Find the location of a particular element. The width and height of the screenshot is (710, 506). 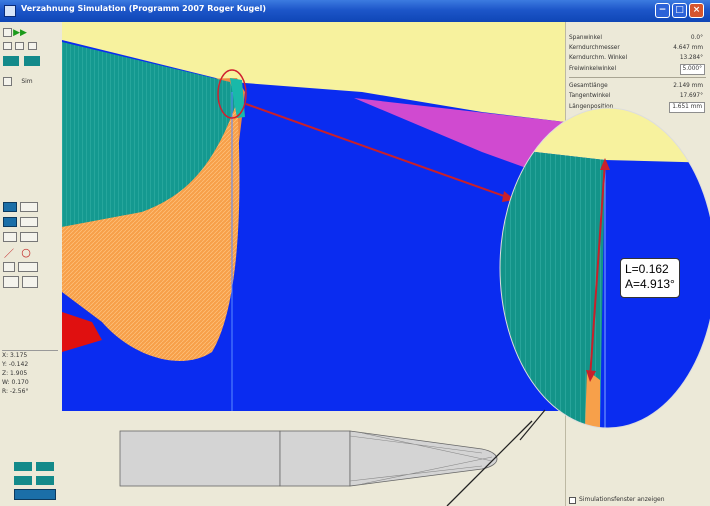

param-row: Tangentwinkel 17.697° is located at coordinates (638, 96).